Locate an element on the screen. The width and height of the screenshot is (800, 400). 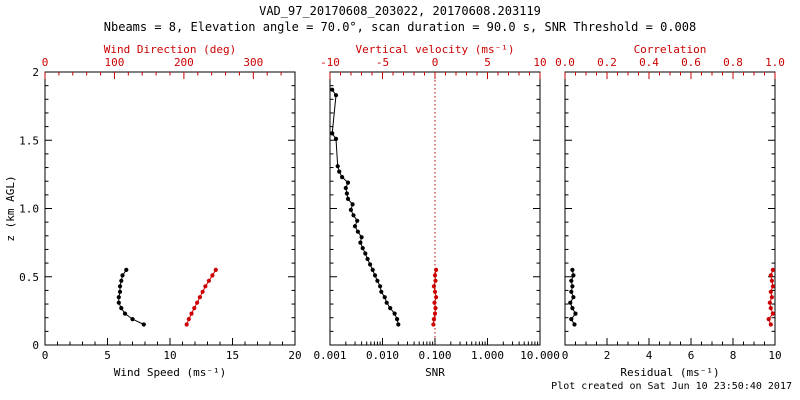
top-axis-tick-label: 0.2 is located at coordinates (607, 62).